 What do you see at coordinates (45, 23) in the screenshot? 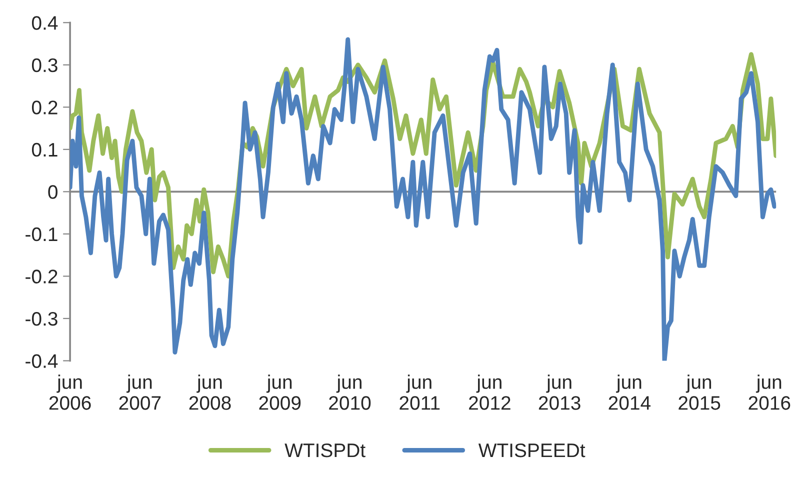
I see `y-tick-label: 0.4` at bounding box center [45, 23].